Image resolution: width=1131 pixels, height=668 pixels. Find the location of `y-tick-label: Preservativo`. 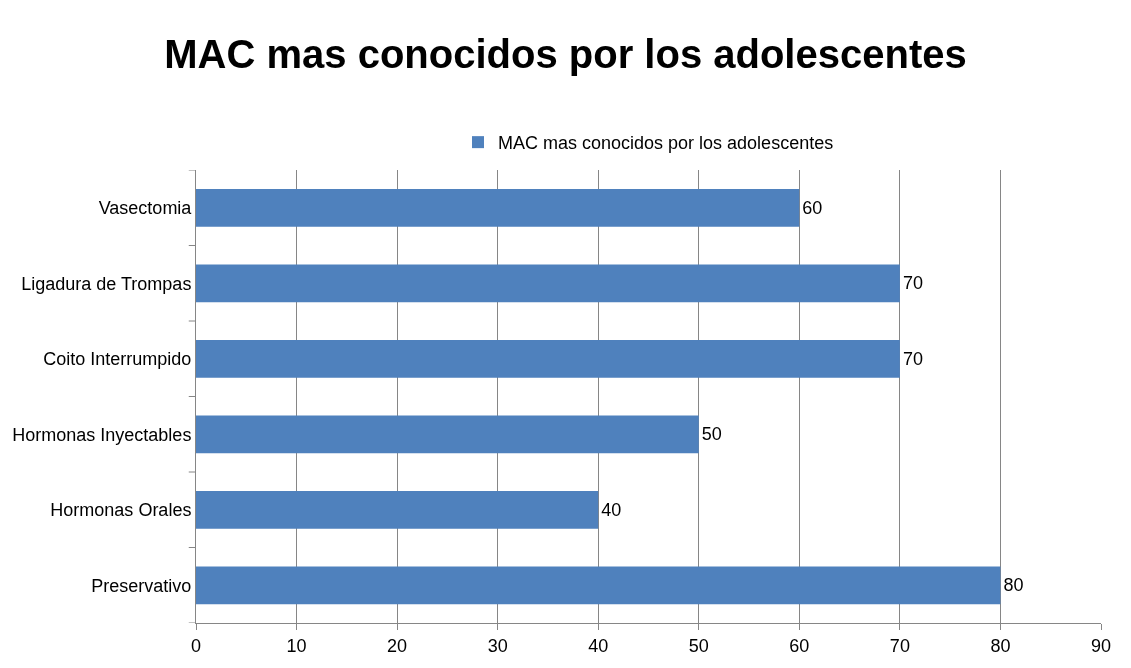

y-tick-label: Preservativo is located at coordinates (141, 585).